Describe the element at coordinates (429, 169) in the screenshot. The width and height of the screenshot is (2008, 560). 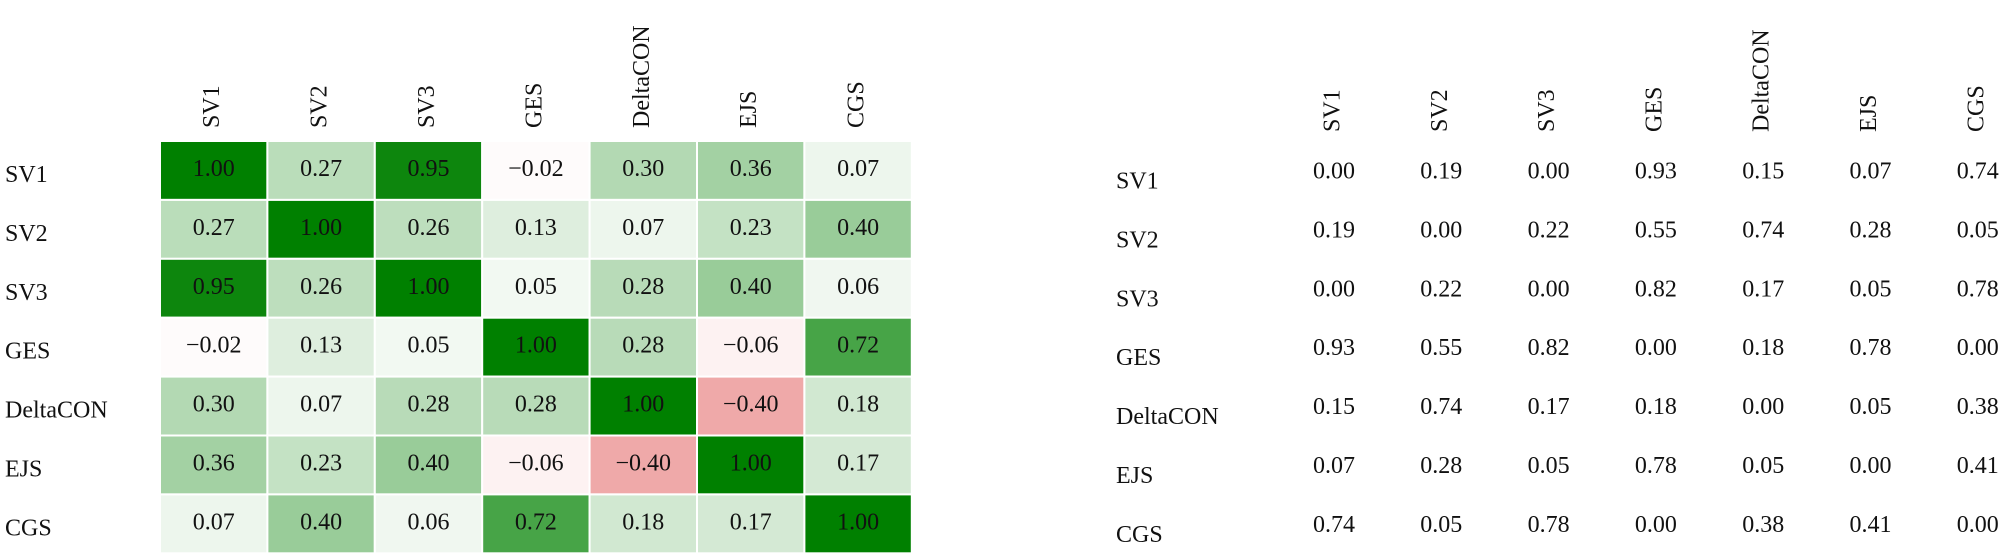
I see `cell-label: 0.95` at that location.